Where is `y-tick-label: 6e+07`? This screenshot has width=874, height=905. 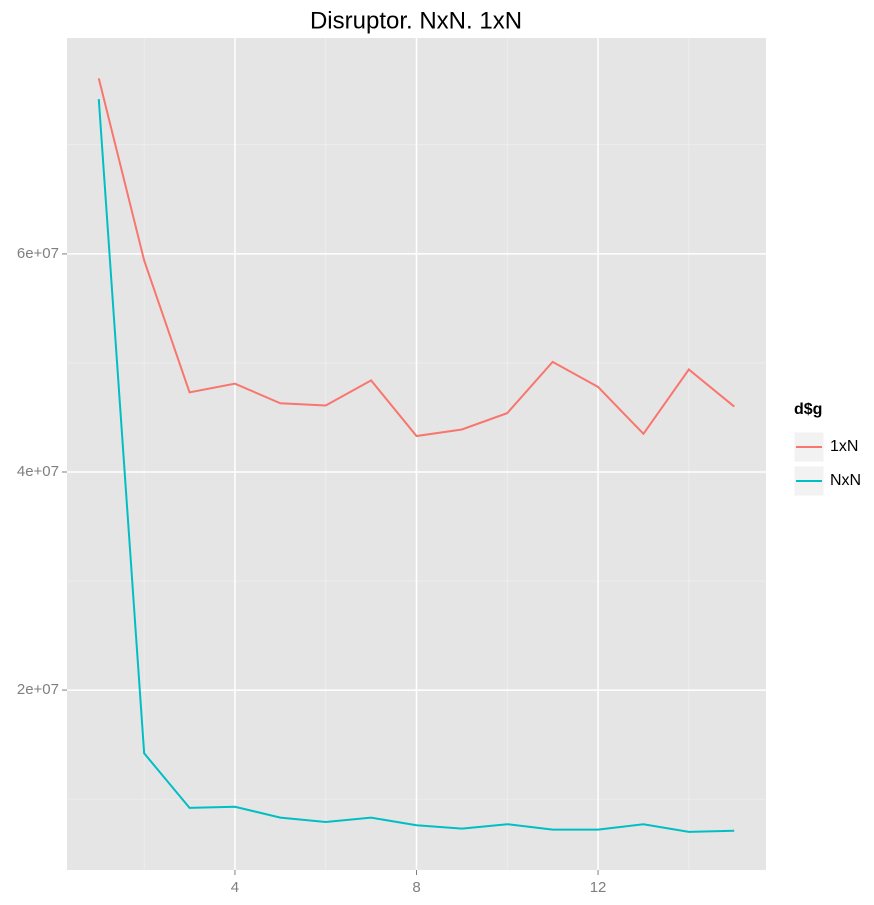
y-tick-label: 6e+07 is located at coordinates (38, 253).